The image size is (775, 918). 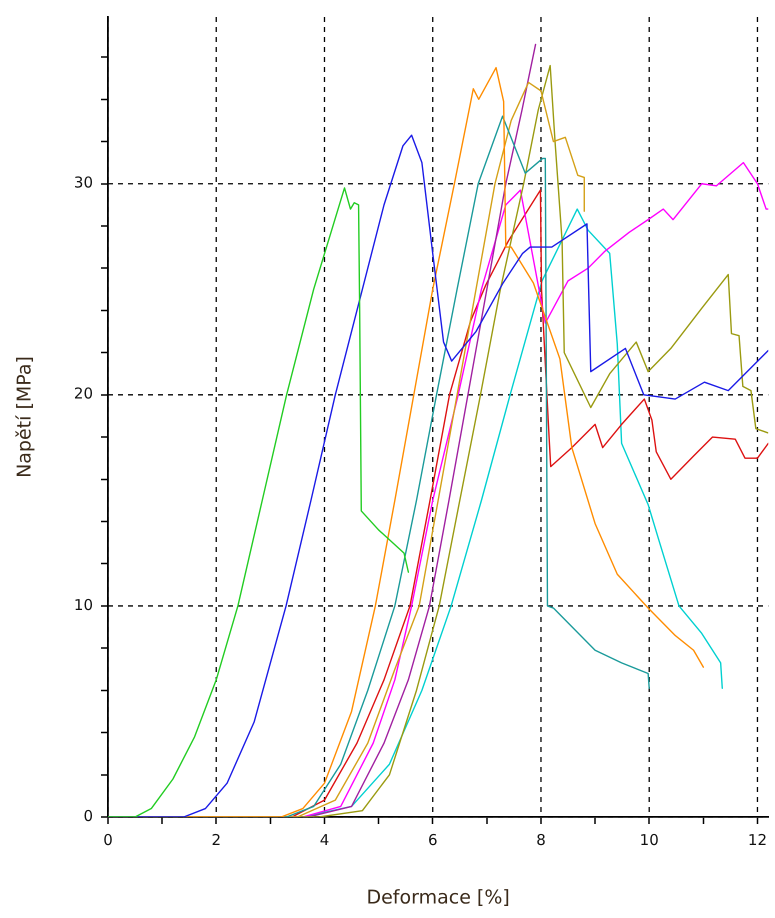 What do you see at coordinates (649, 839) in the screenshot?
I see `x-tick-label: 10` at bounding box center [649, 839].